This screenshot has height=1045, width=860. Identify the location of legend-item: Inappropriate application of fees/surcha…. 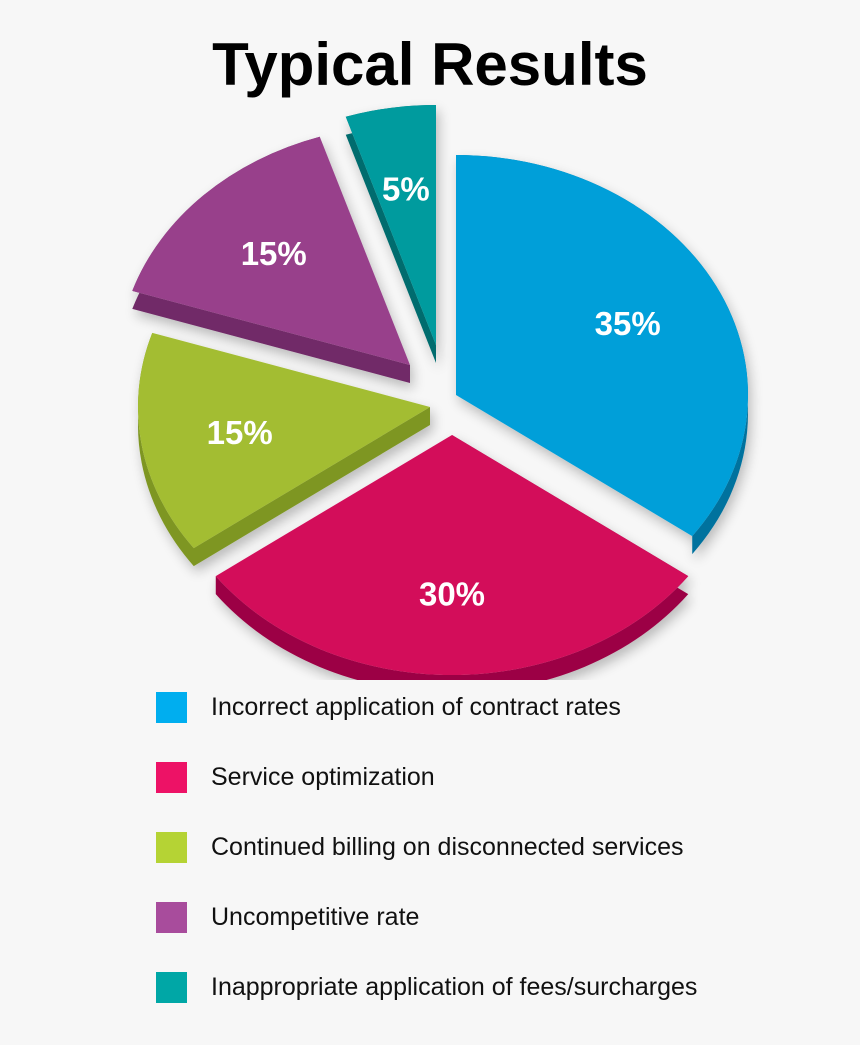
(426, 987).